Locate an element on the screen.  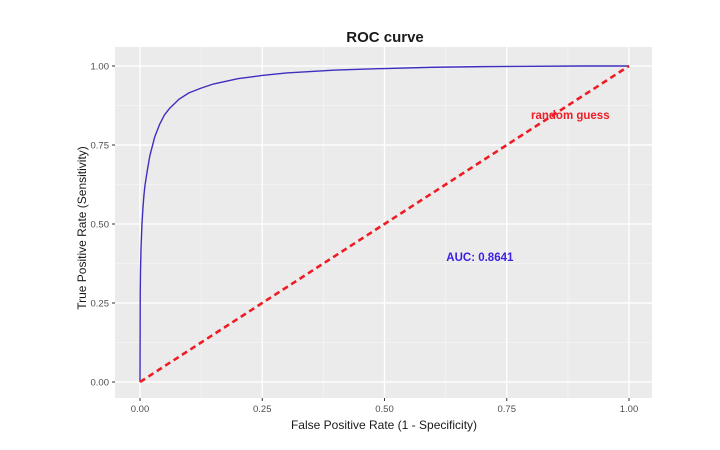
y-tick-label: 1.00 is located at coordinates (100, 67).